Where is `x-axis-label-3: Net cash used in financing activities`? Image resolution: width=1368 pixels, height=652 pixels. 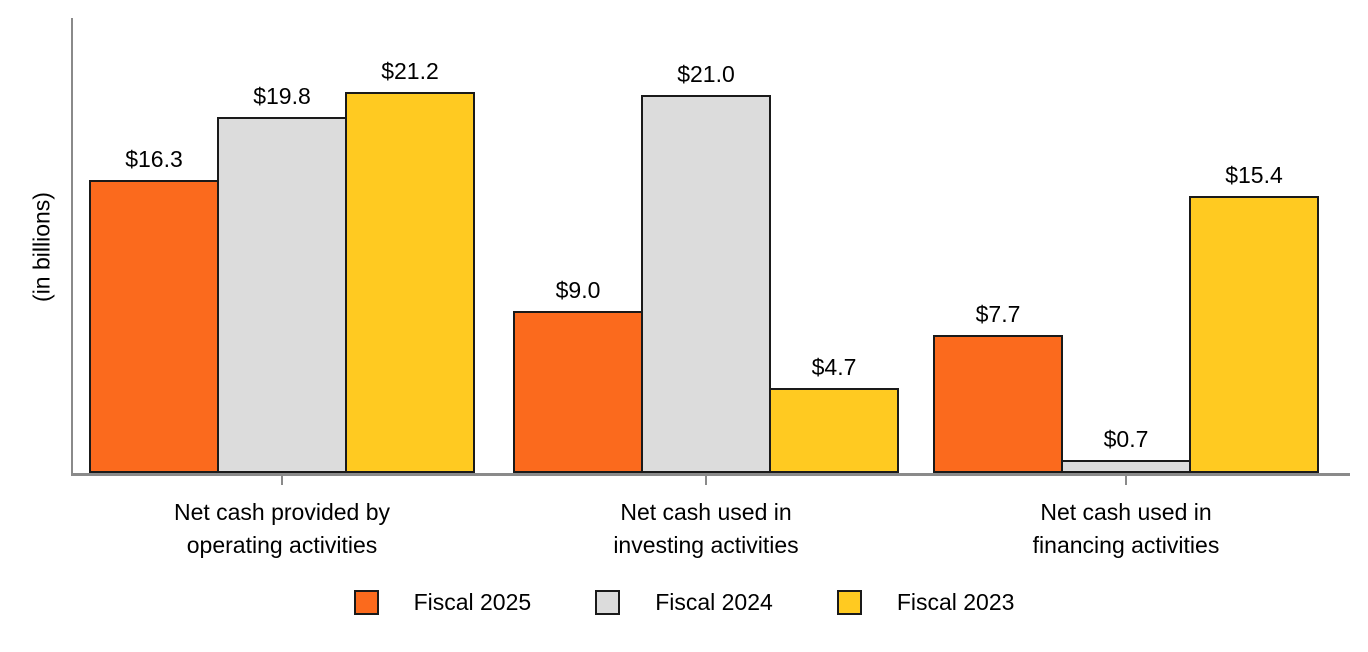 x-axis-label-3: Net cash used in financing activities is located at coordinates (1126, 529).